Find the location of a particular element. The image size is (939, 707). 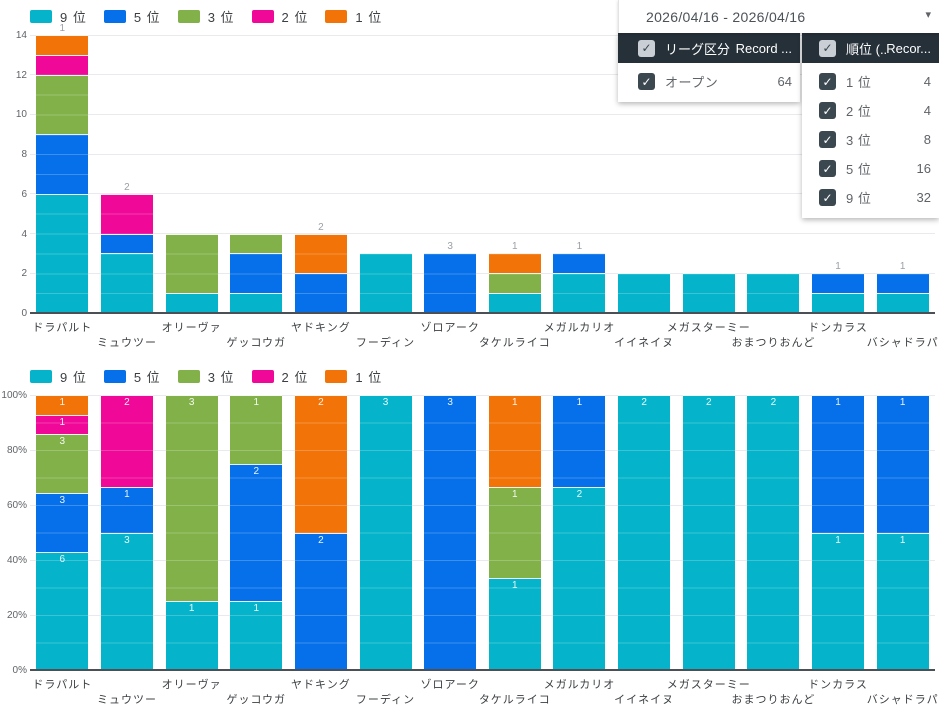

bar: 1 is located at coordinates (191, 174).